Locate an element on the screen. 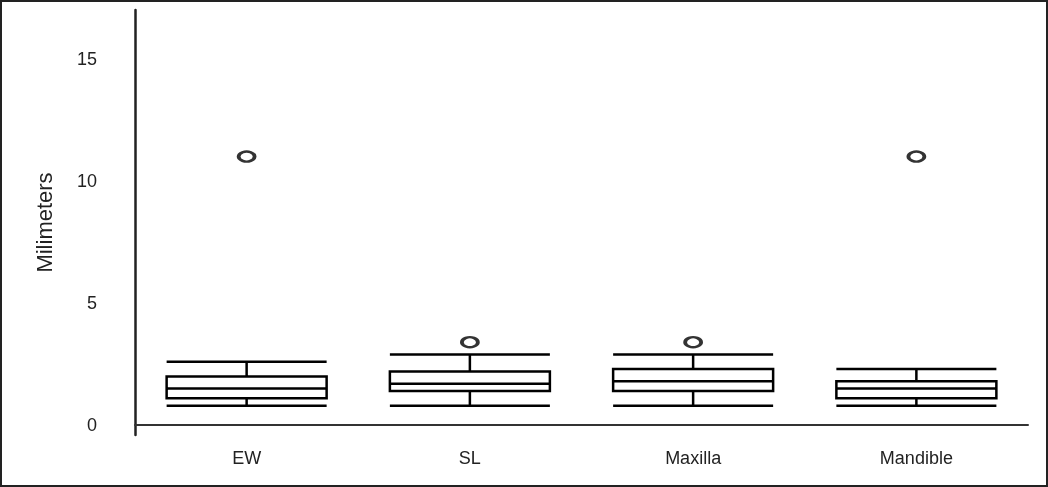 Image resolution: width=1048 pixels, height=487 pixels. y-tick-label: 15 is located at coordinates (86, 58).